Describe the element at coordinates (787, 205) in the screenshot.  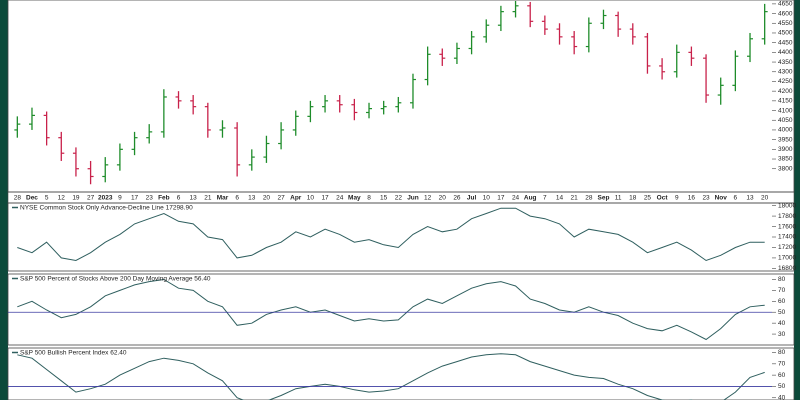
I see `y-tick-label: 18000` at that location.